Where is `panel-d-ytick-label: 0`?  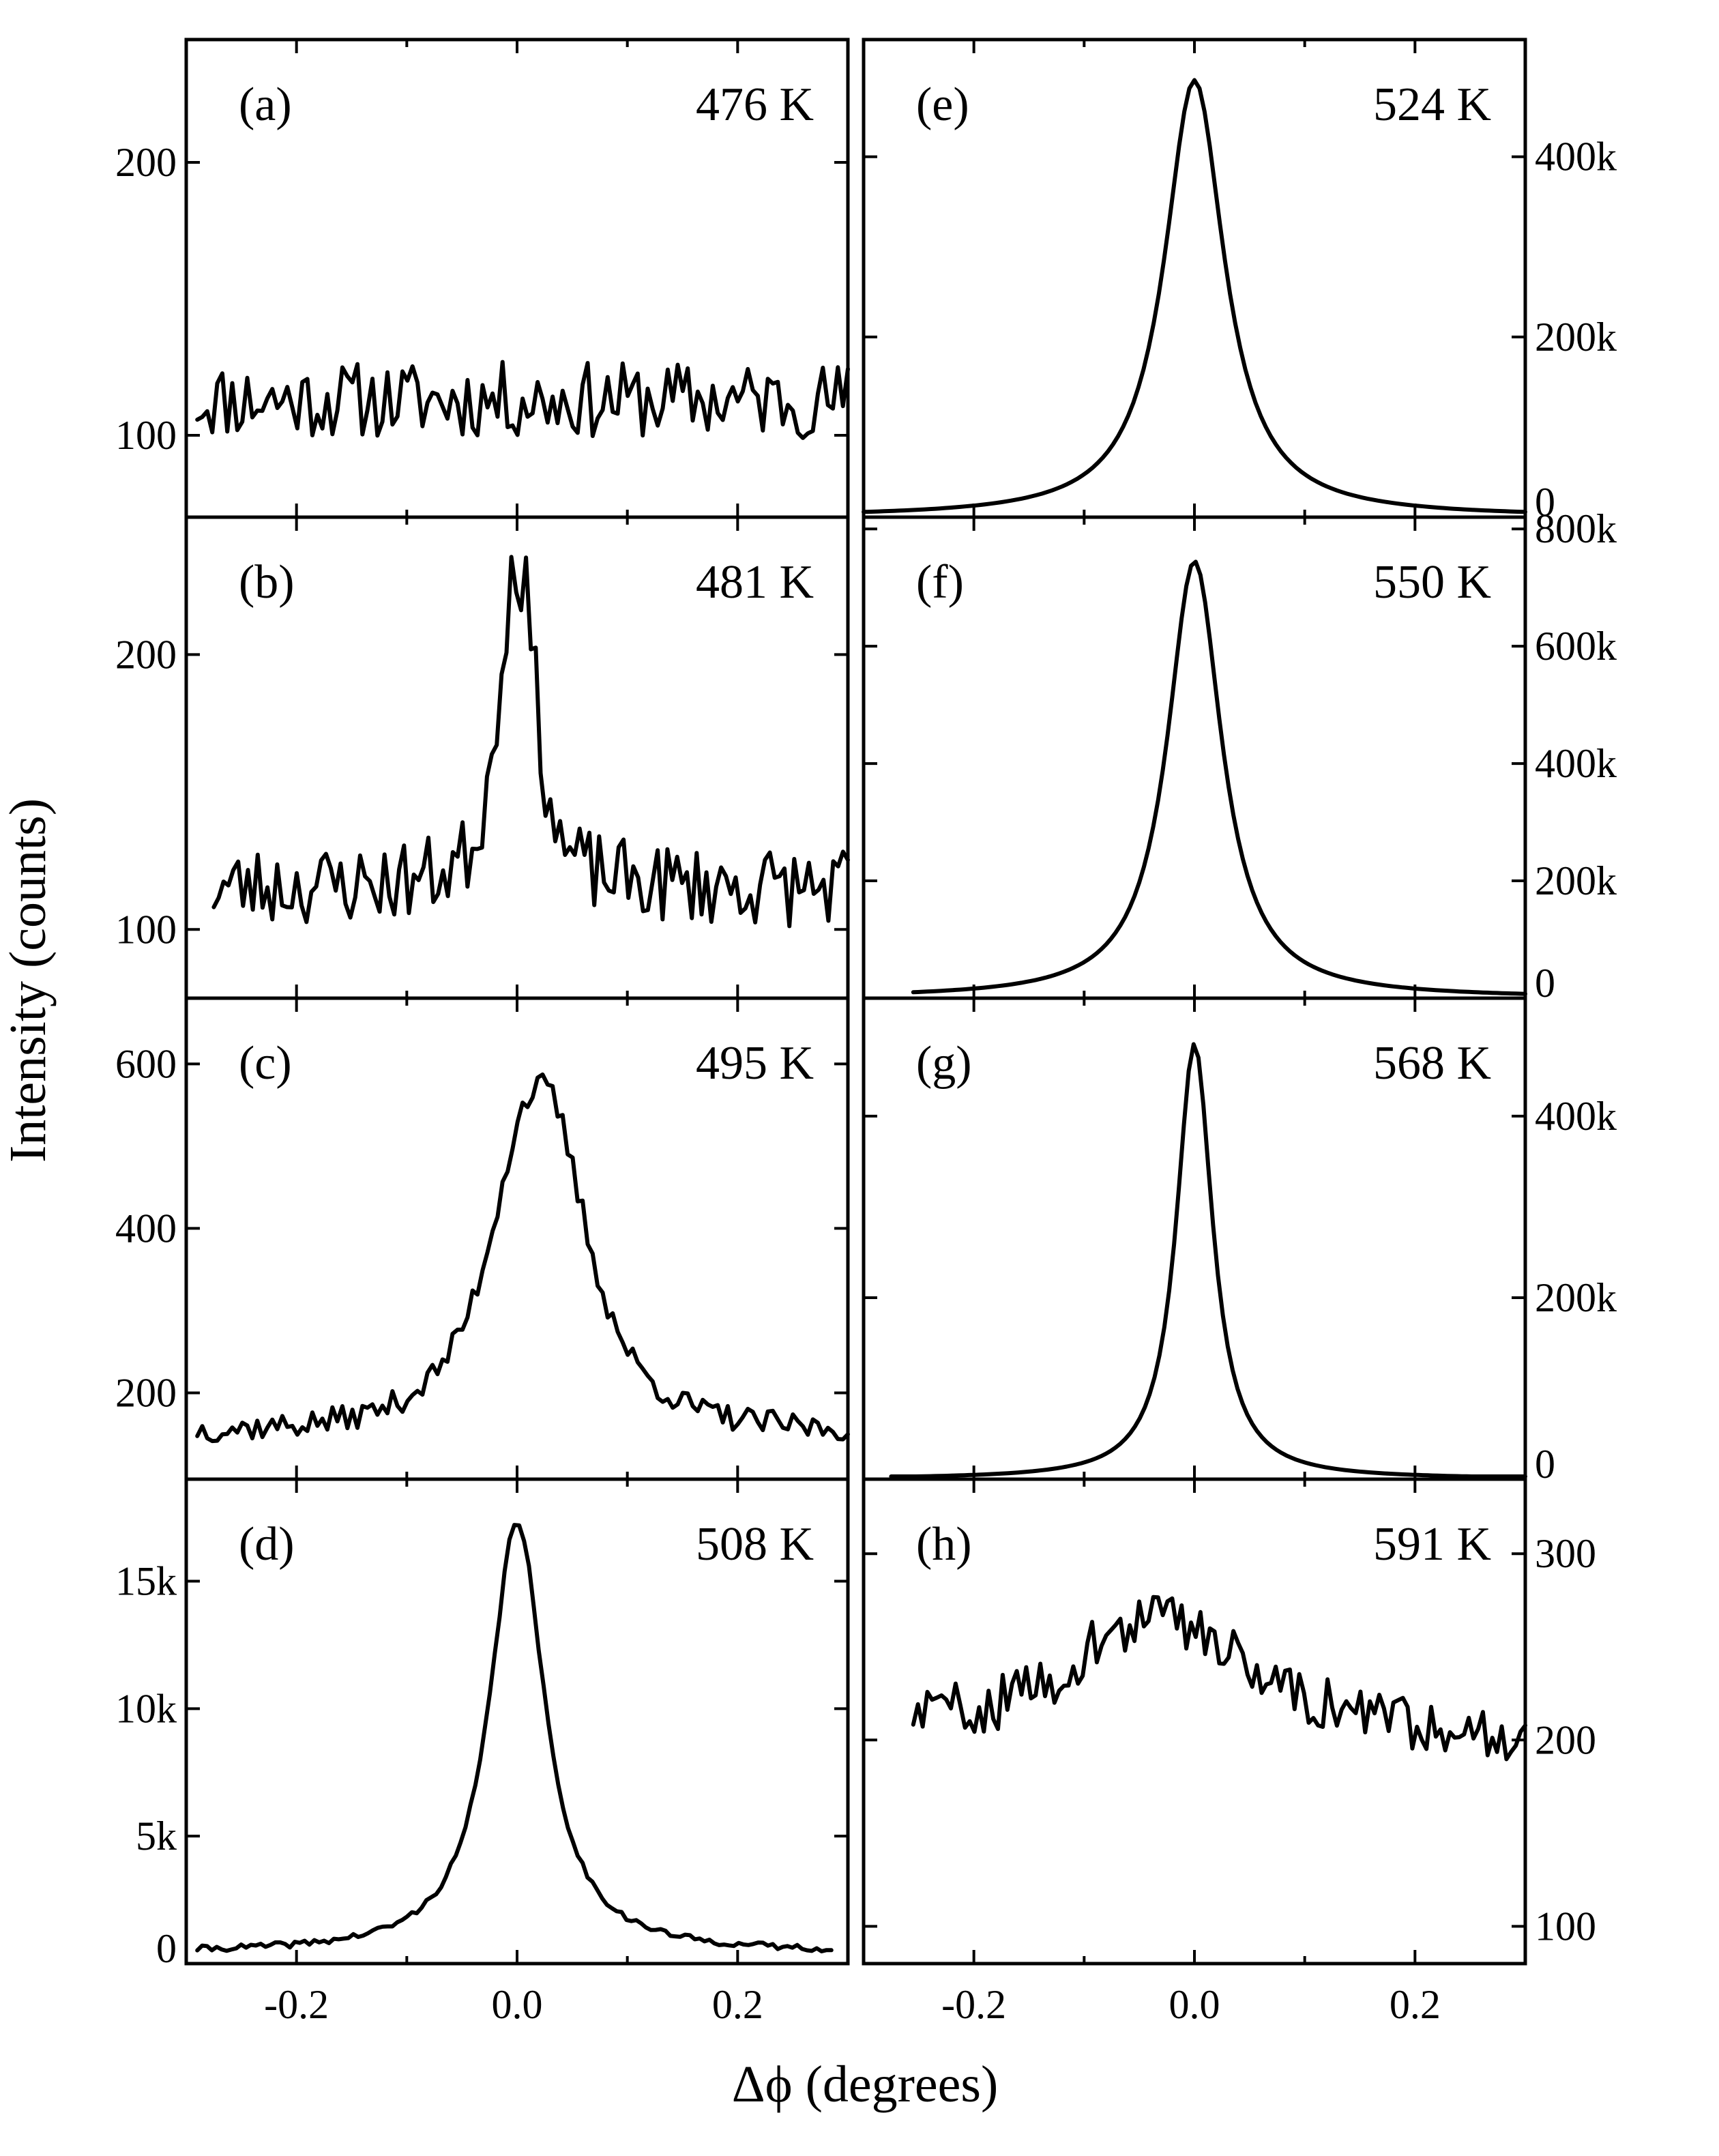
panel-d-ytick-label: 0 is located at coordinates (166, 1948).